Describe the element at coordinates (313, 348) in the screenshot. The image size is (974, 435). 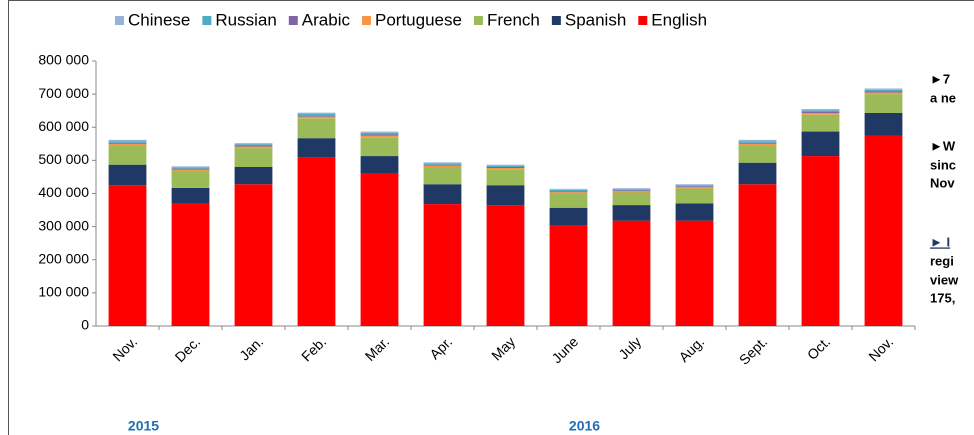
I see `x-tick-label: Feb.` at that location.